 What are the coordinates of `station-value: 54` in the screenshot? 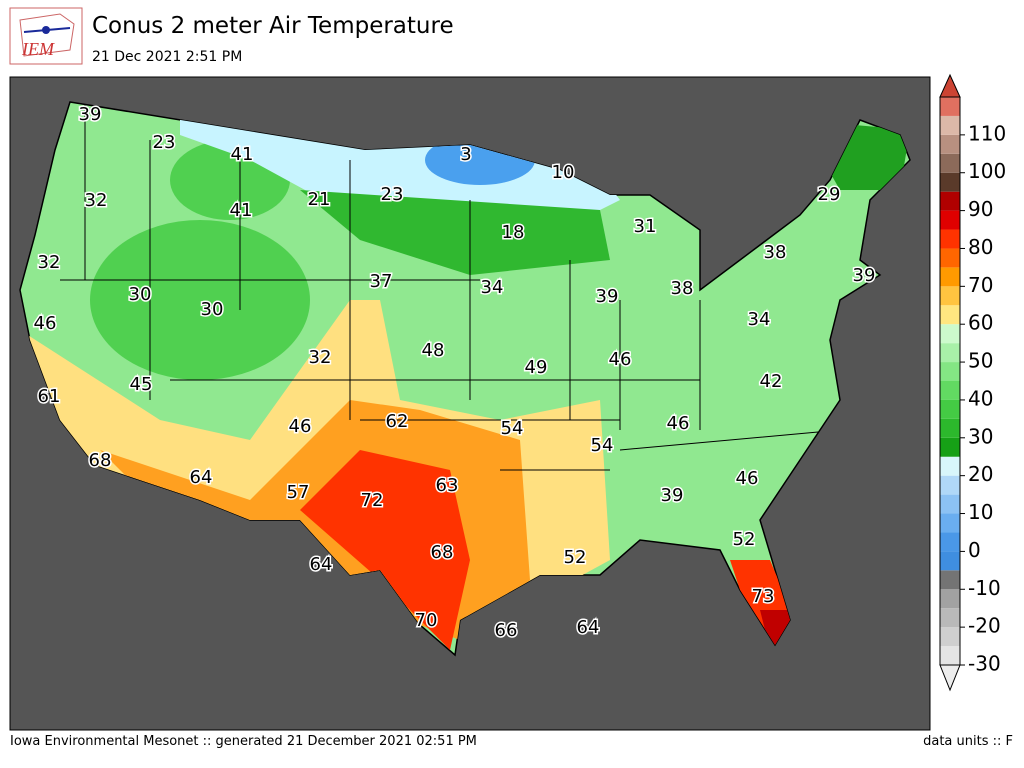 It's located at (512, 428).